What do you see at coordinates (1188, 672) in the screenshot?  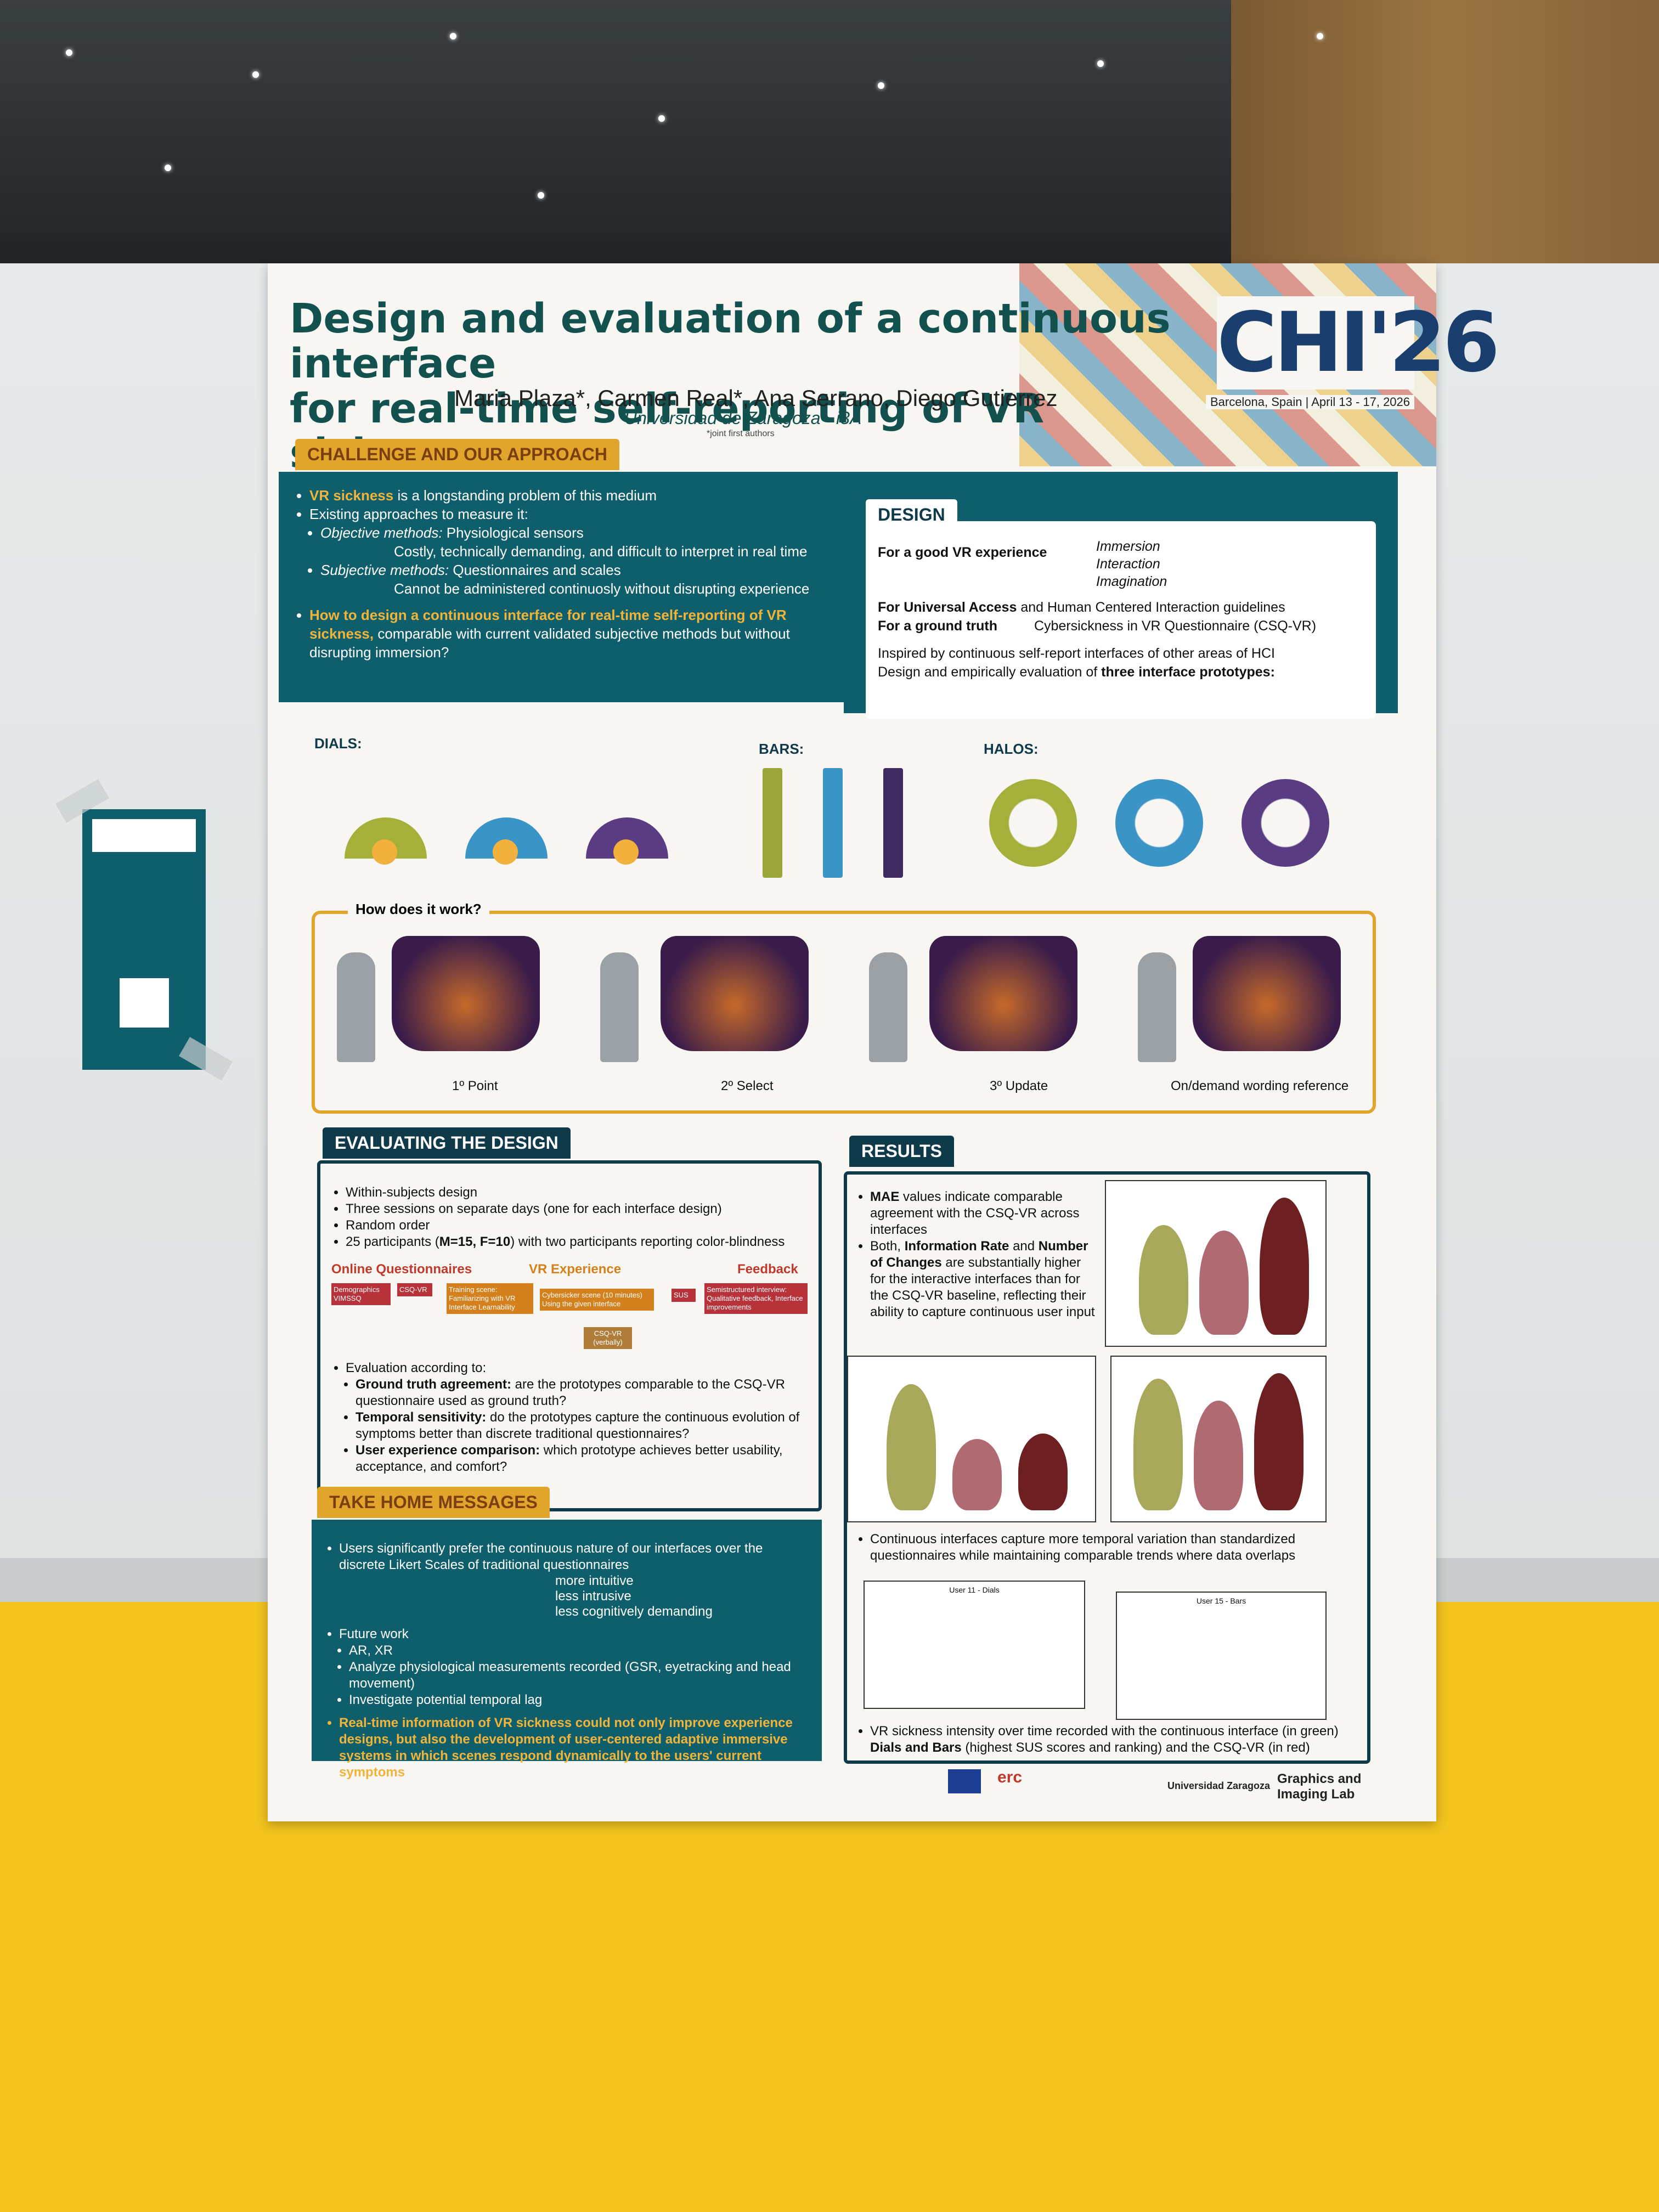 I see `design-eval-bold: three interface prototypes:` at bounding box center [1188, 672].